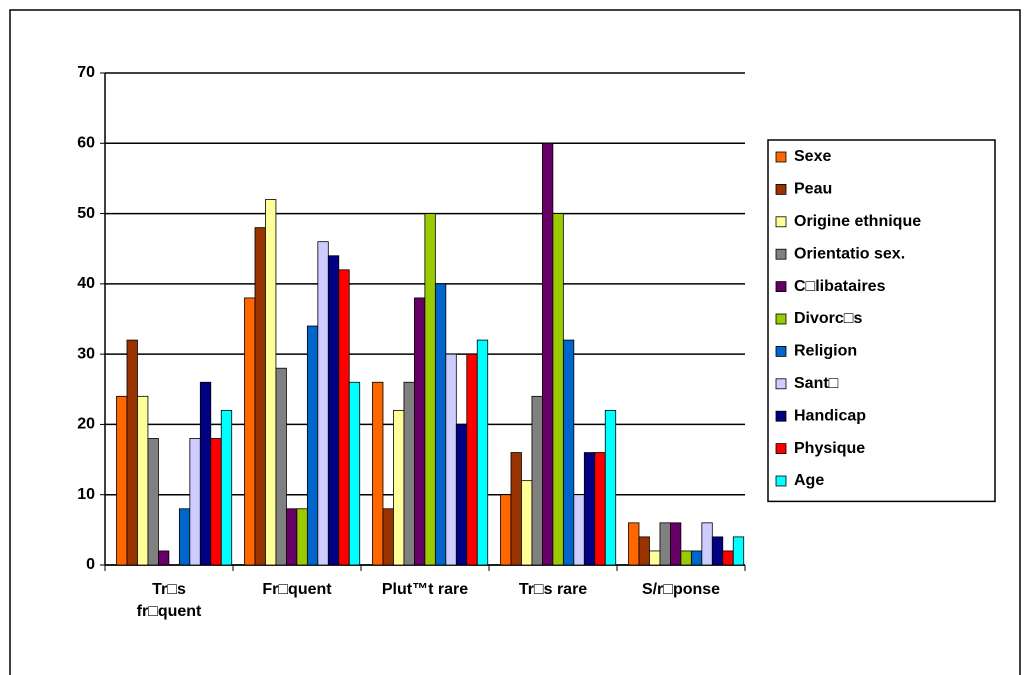 This screenshot has width=1024, height=675. What do you see at coordinates (553, 589) in the screenshot?
I see `x-tick-label: Tr□s rare` at bounding box center [553, 589].